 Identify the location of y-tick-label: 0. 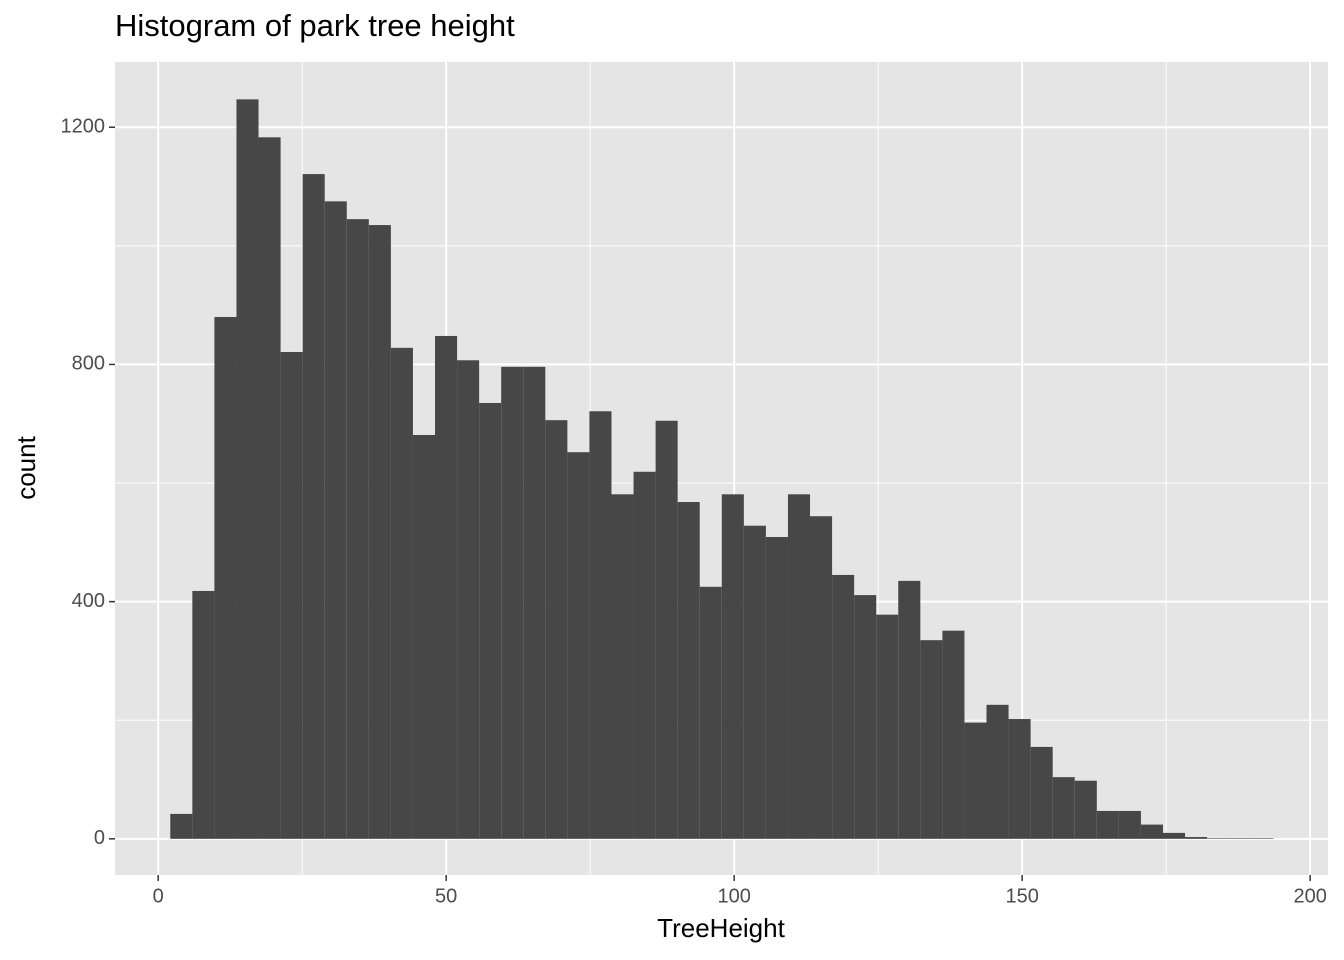
(99, 838).